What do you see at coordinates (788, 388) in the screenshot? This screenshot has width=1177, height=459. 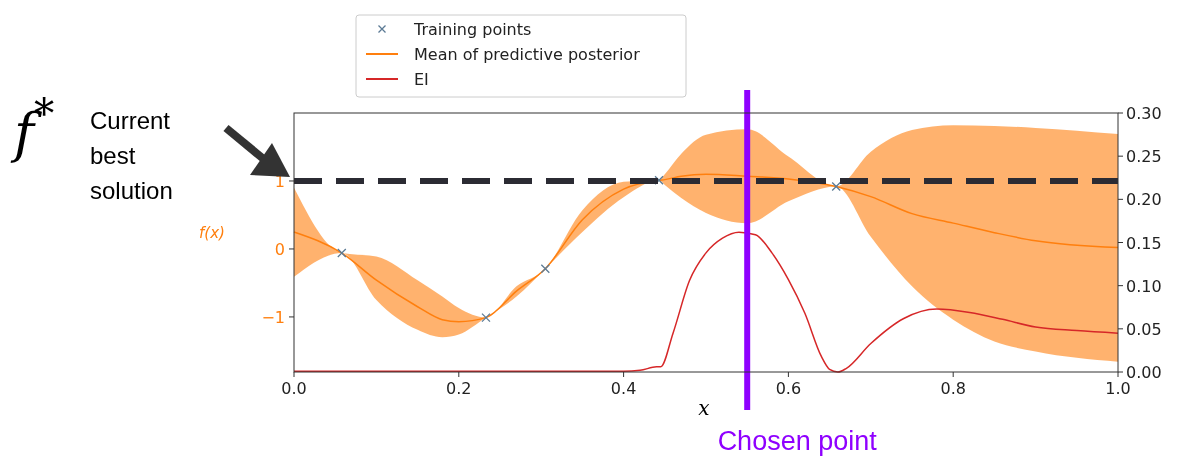 I see `x-tick-label: 0.6` at bounding box center [788, 388].